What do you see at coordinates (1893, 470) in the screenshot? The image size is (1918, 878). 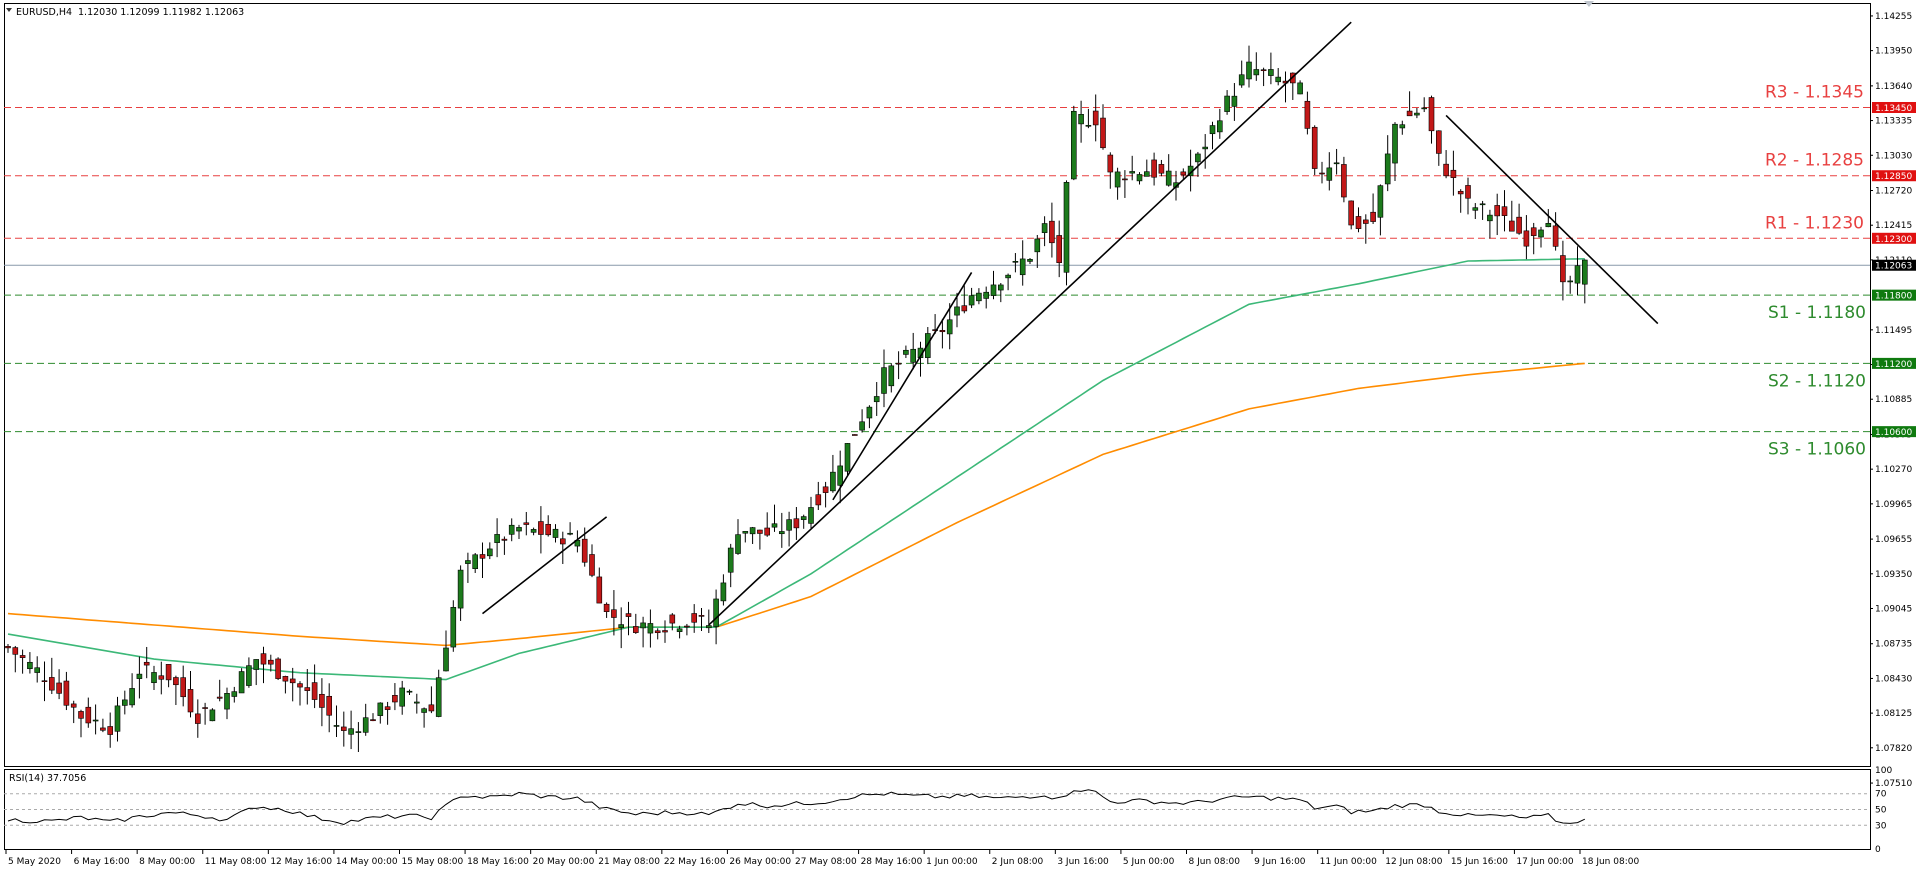 I see `price-tick-label: 1.10270` at bounding box center [1893, 470].